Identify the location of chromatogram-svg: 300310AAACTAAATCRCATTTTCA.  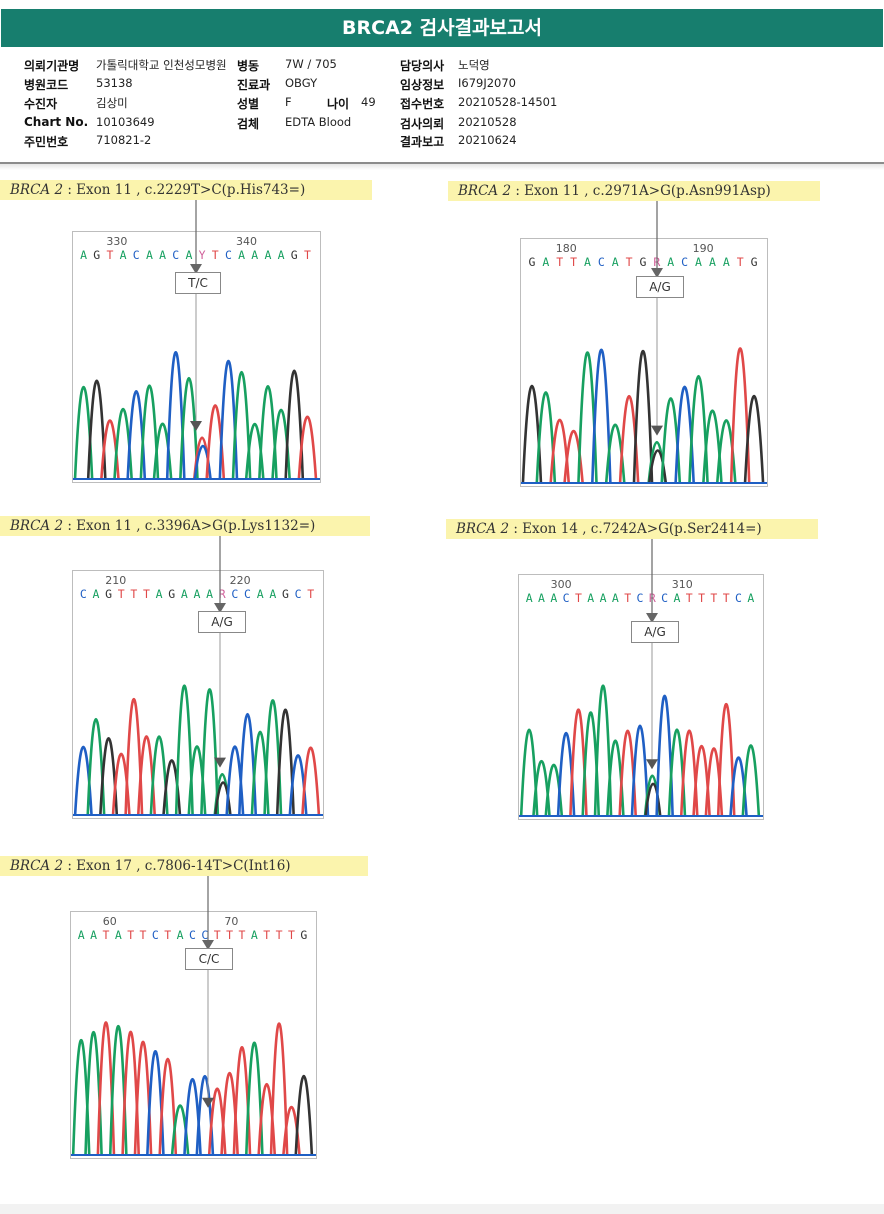
(641, 697).